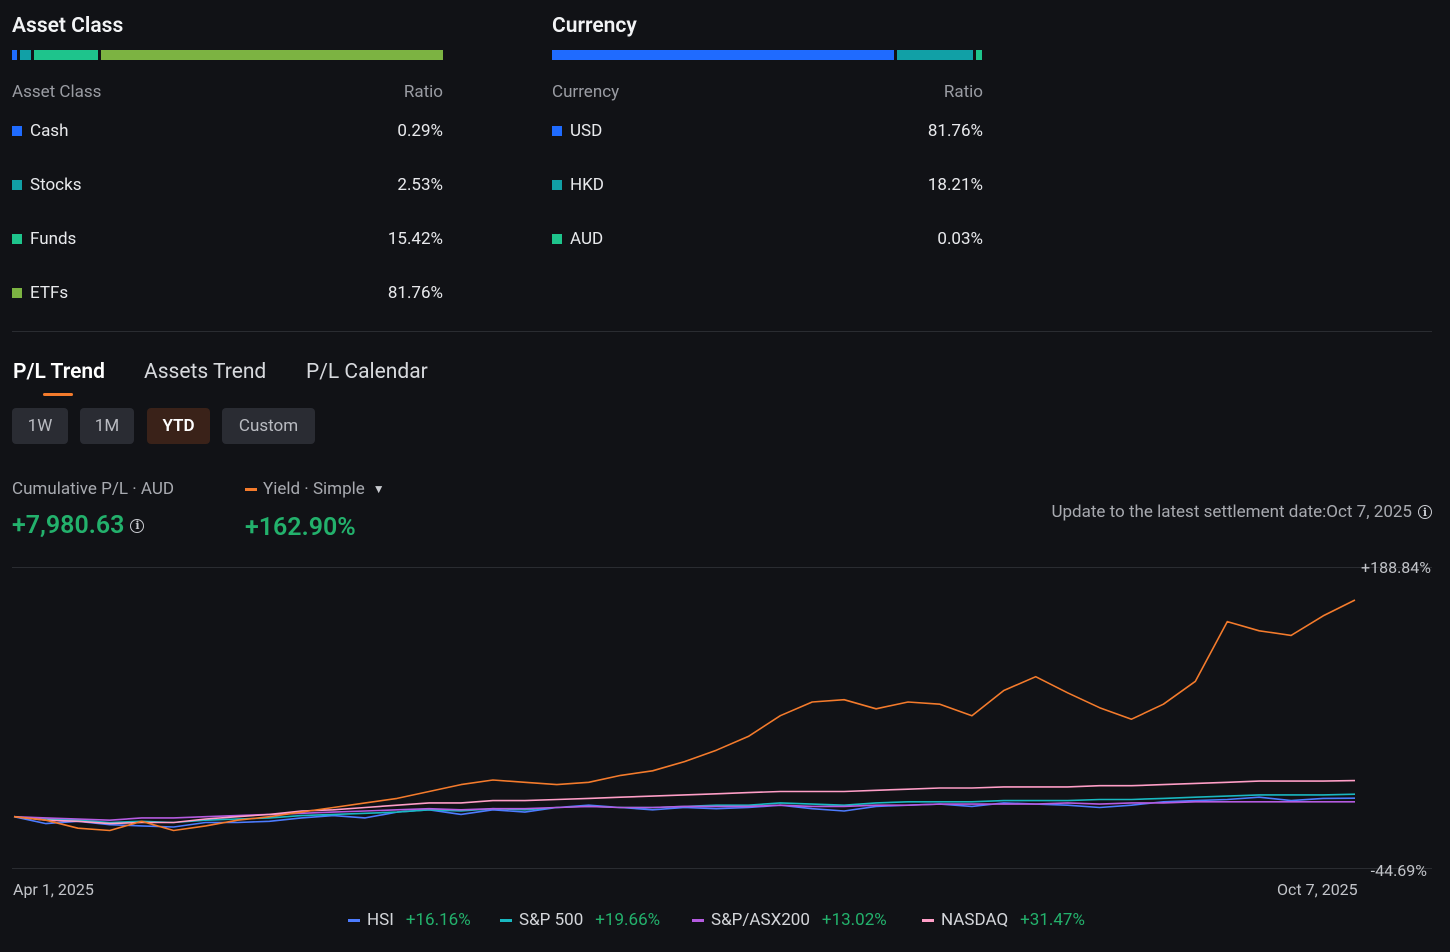 This screenshot has height=952, width=1450. I want to click on y-min-label: -44.69%, so click(1398, 870).